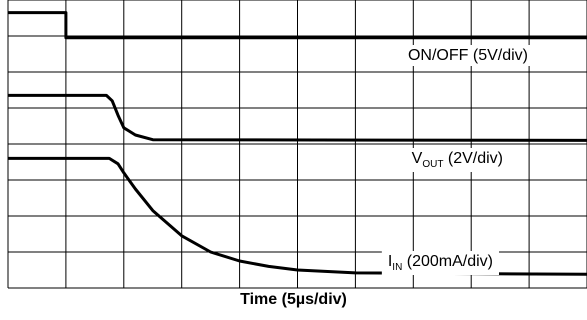 The image size is (587, 320). I want to click on label-text-vout: VOUT (2V/div), so click(457, 160).